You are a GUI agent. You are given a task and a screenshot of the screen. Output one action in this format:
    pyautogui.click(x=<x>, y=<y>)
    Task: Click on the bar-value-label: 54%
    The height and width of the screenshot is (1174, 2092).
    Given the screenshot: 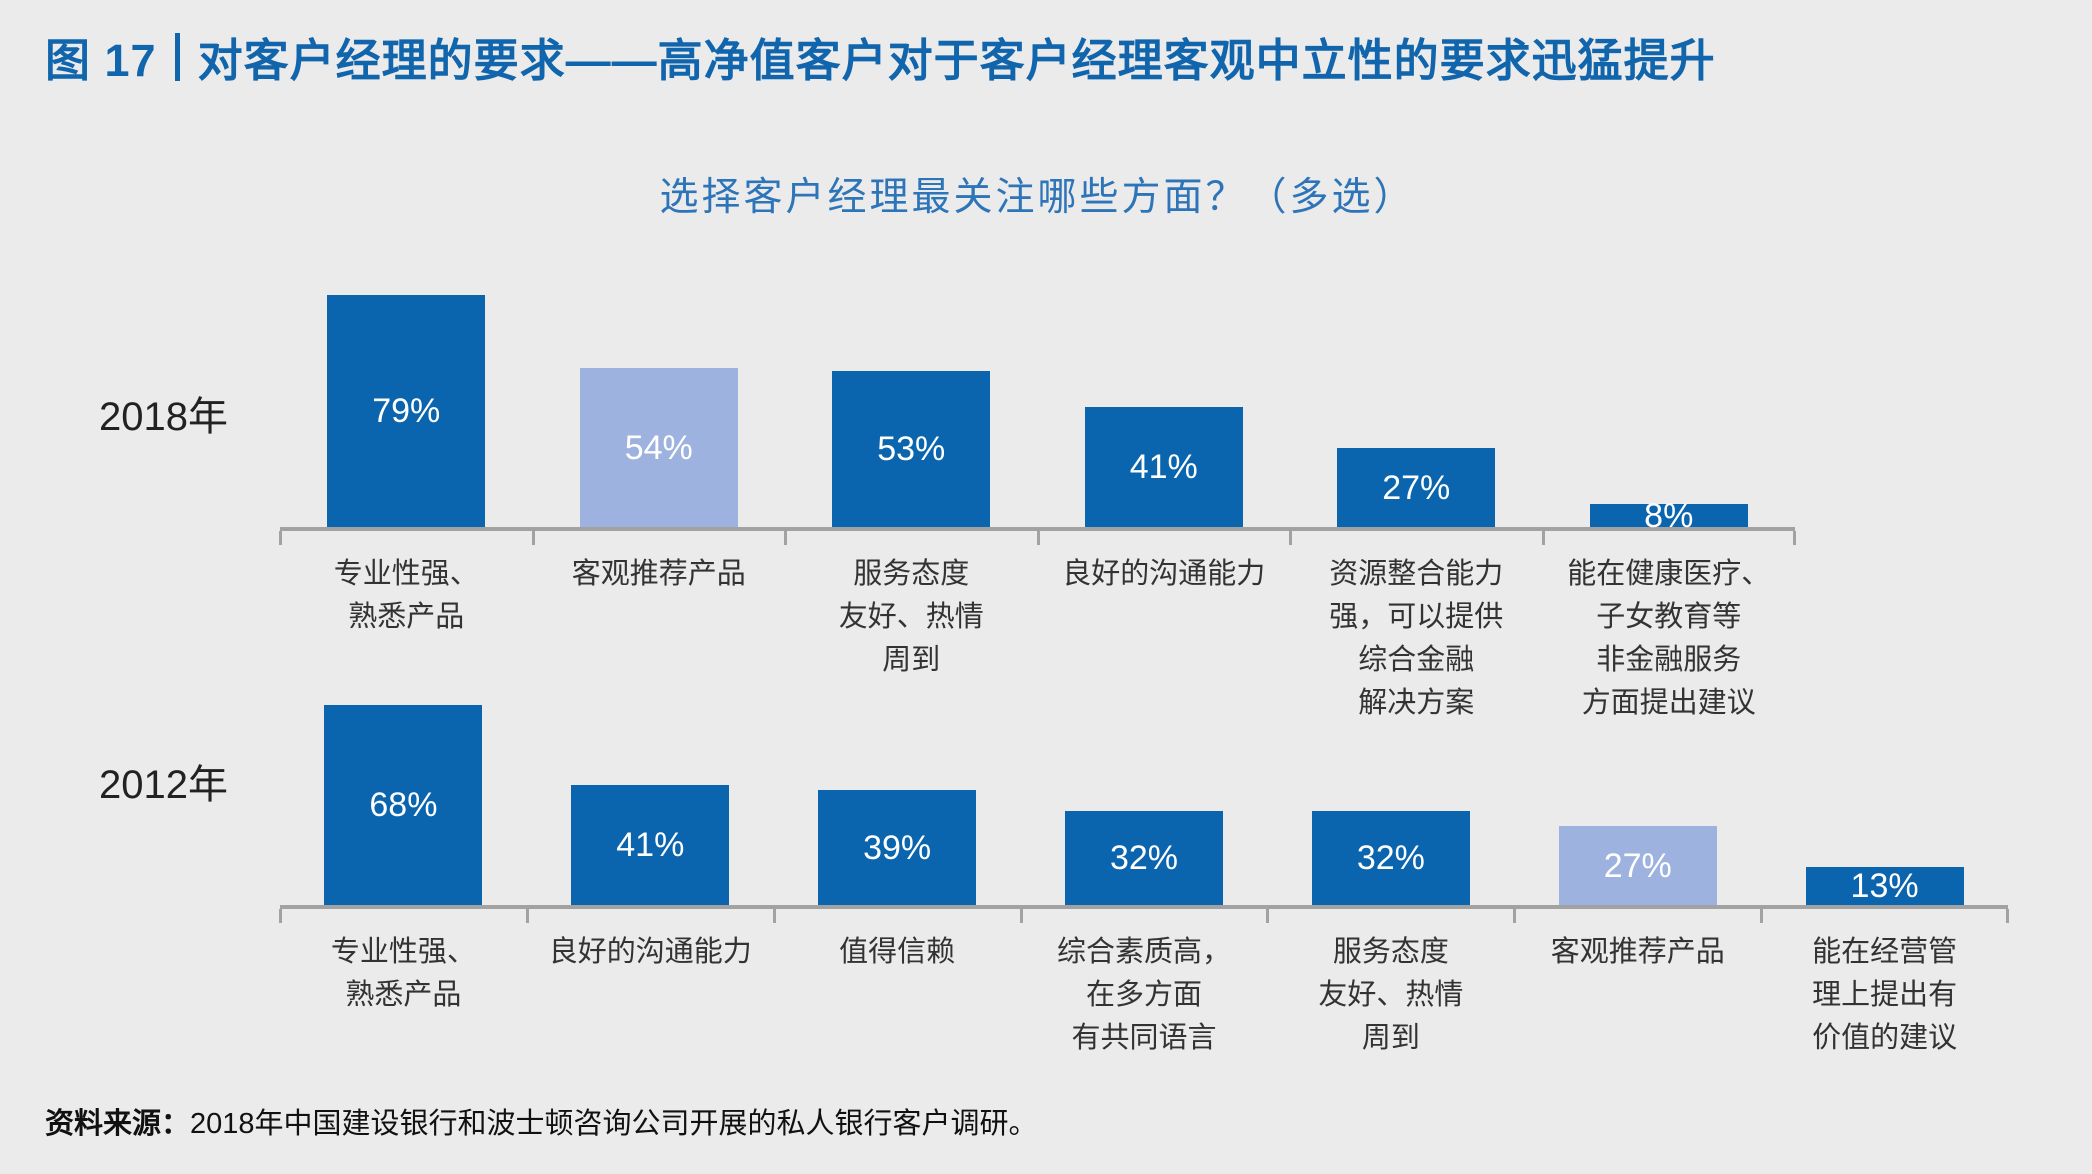 What is the action you would take?
    pyautogui.click(x=658, y=447)
    